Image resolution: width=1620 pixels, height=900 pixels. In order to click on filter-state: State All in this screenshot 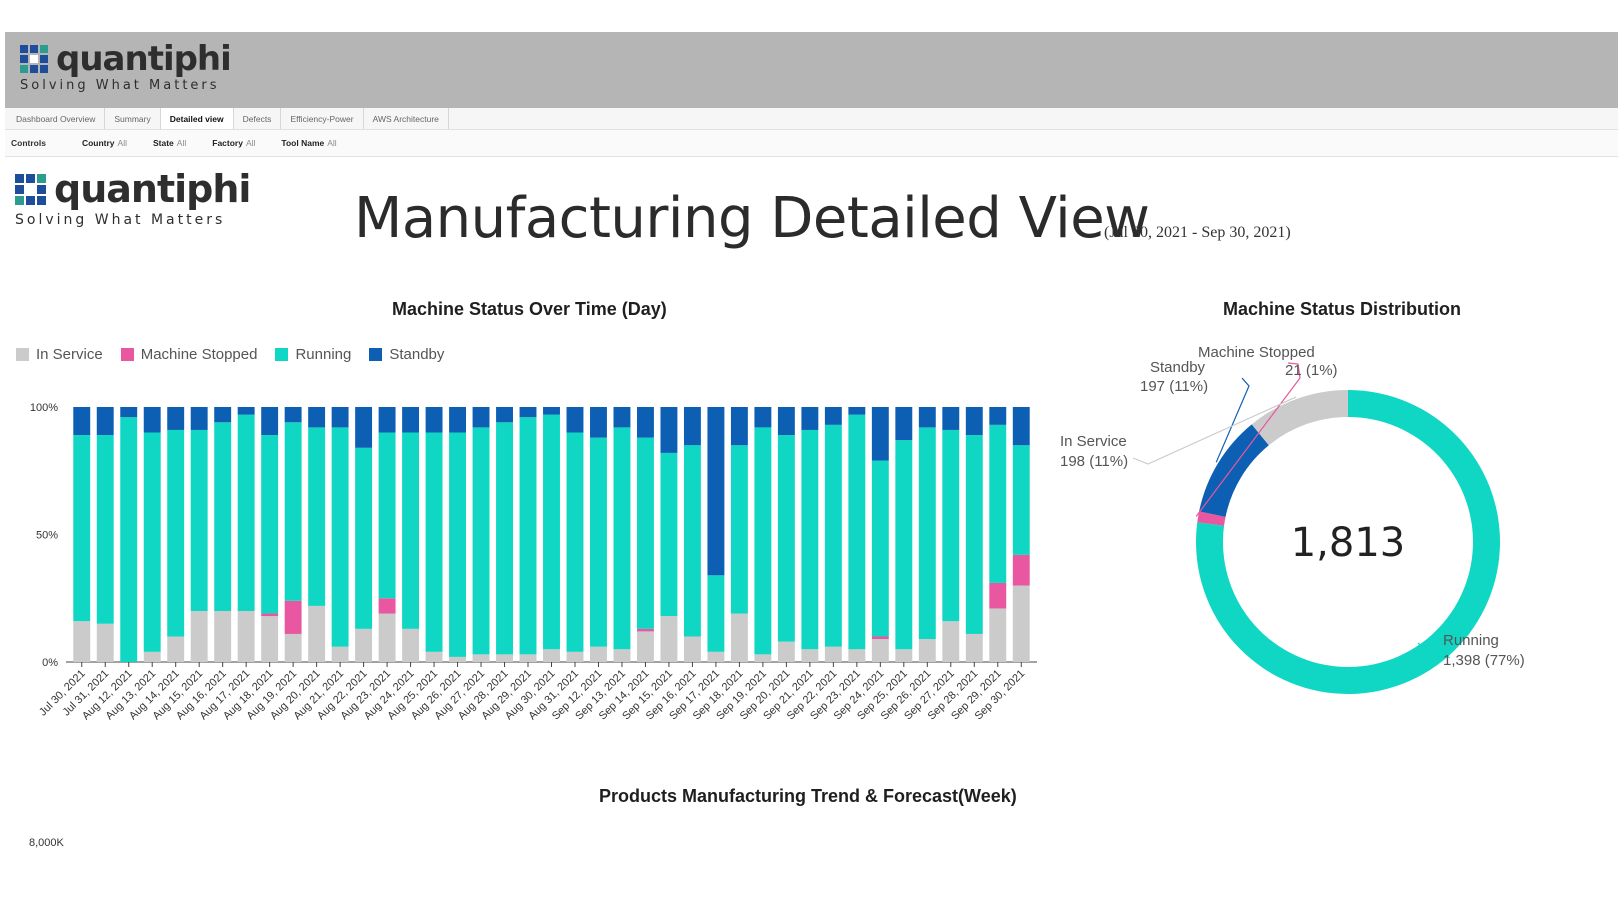, I will do `click(169, 143)`.